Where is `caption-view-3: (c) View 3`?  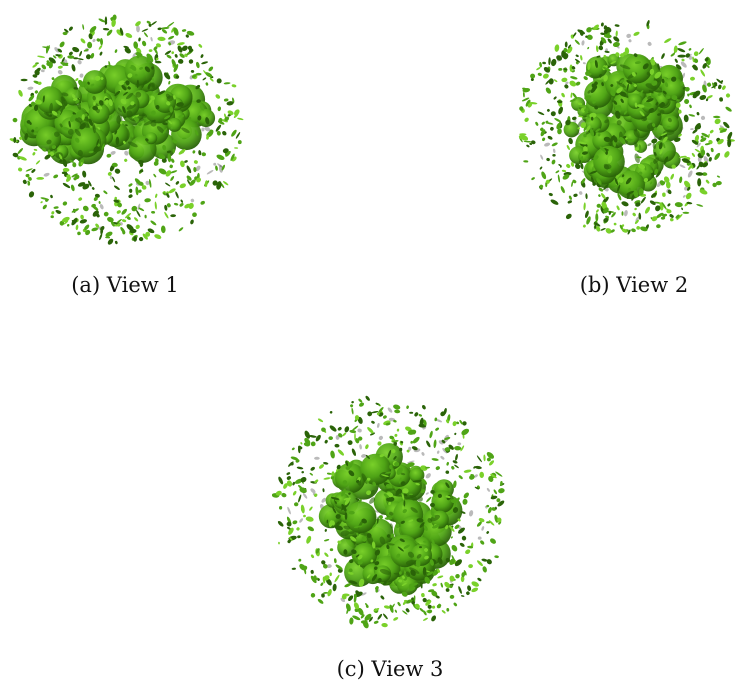 caption-view-3: (c) View 3 is located at coordinates (390, 669).